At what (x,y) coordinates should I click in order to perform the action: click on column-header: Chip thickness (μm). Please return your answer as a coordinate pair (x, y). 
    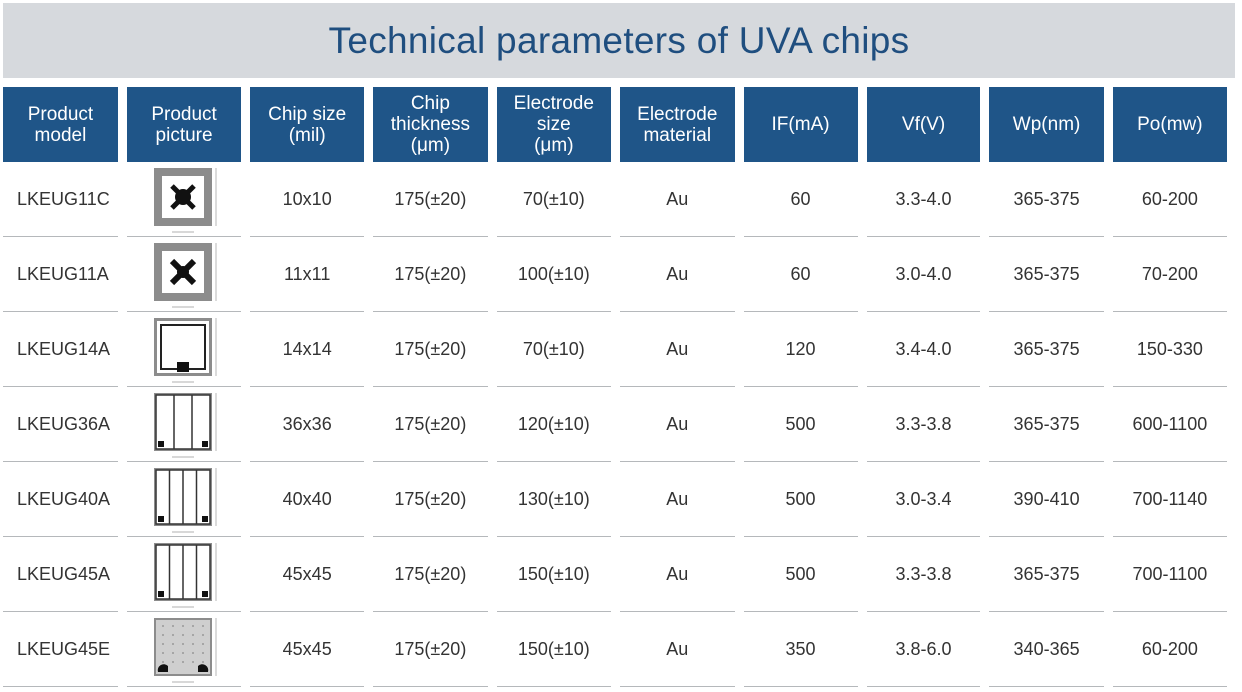
    Looking at the image, I should click on (430, 124).